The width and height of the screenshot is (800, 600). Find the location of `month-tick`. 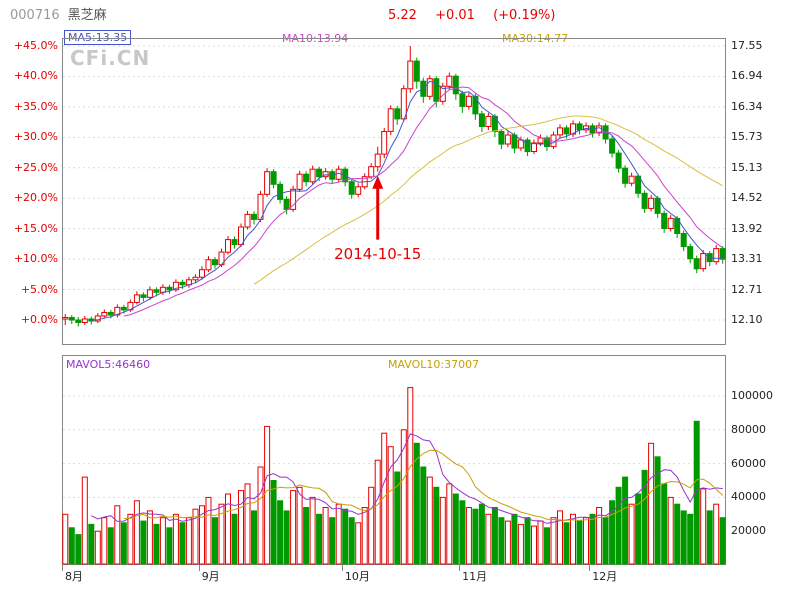

month-tick is located at coordinates (62, 568).